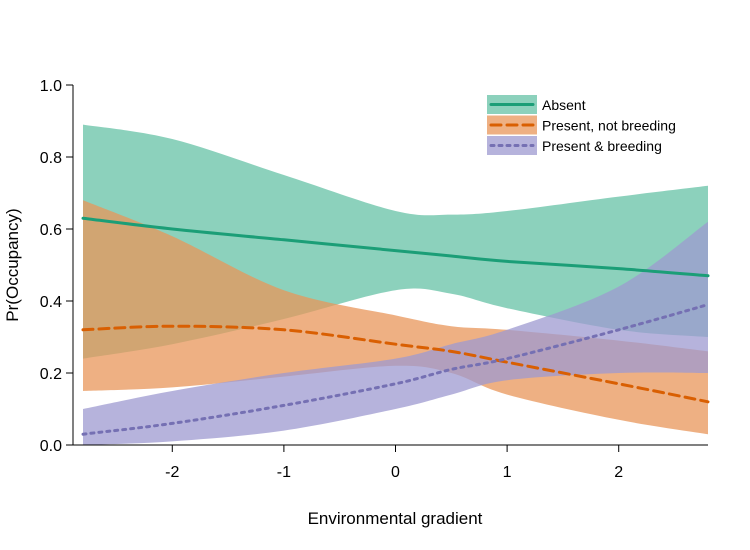  What do you see at coordinates (12, 264) in the screenshot?
I see `y-axis-title: Pr(Occupancy)` at bounding box center [12, 264].